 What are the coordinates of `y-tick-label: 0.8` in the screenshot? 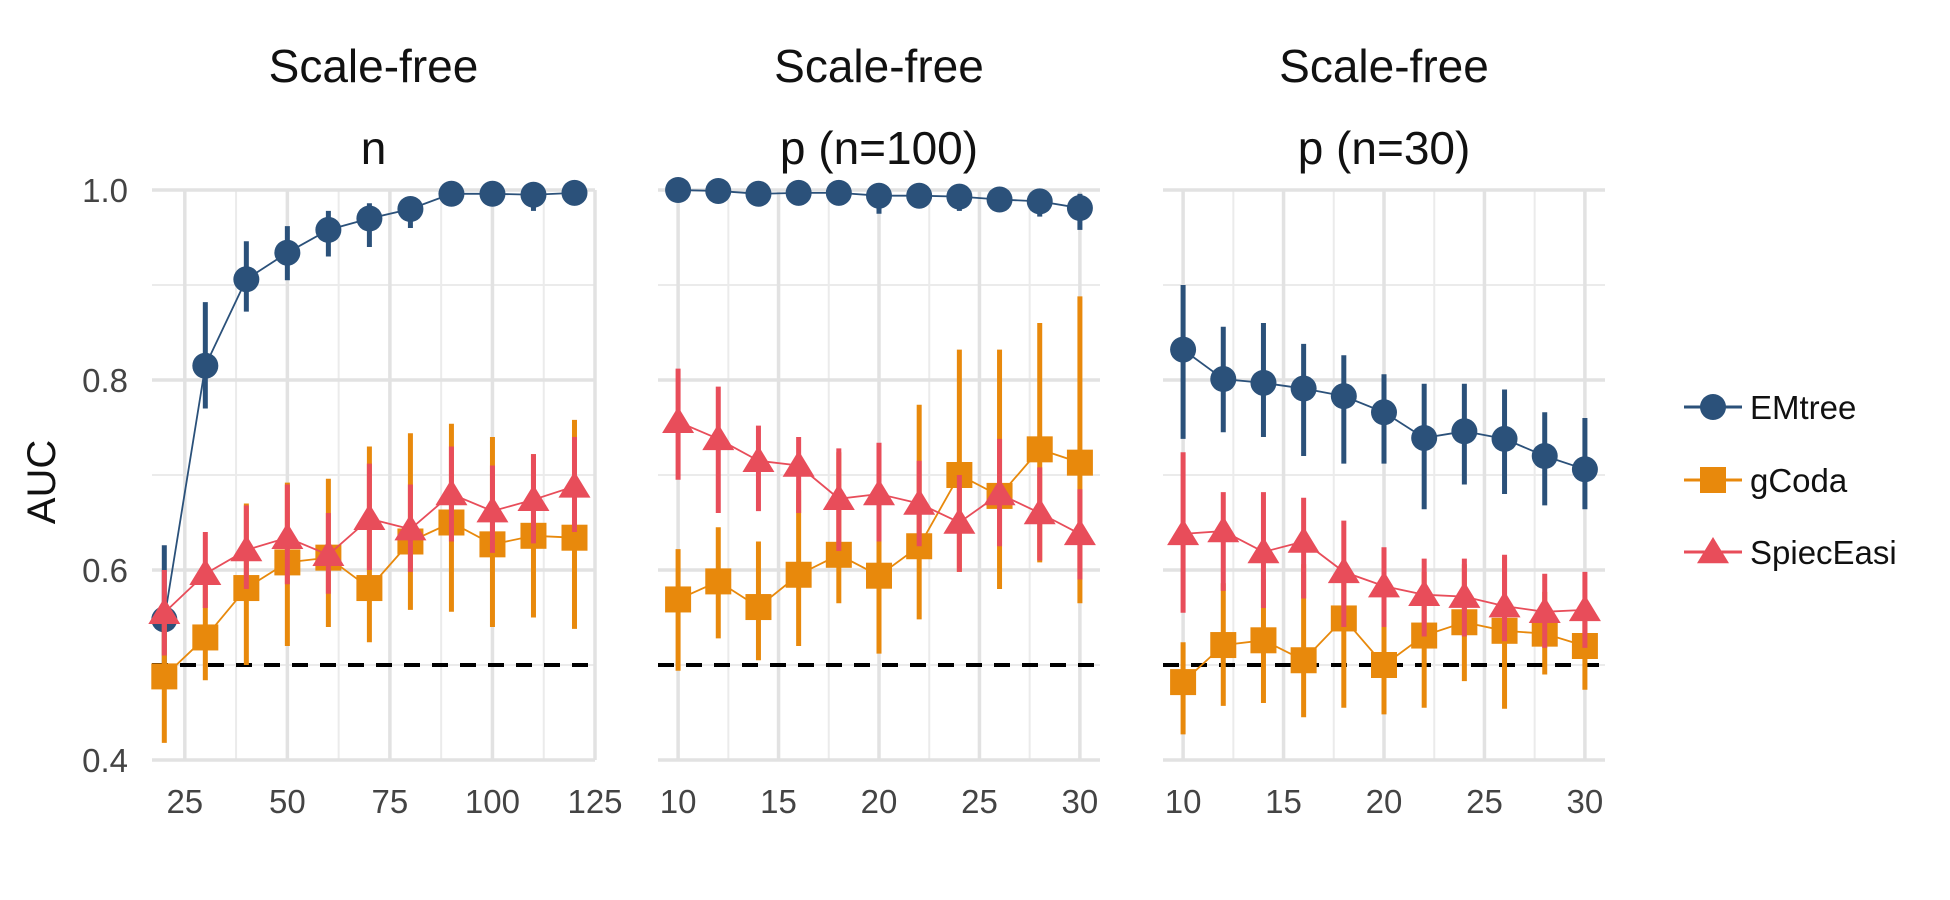 It's located at (105, 380).